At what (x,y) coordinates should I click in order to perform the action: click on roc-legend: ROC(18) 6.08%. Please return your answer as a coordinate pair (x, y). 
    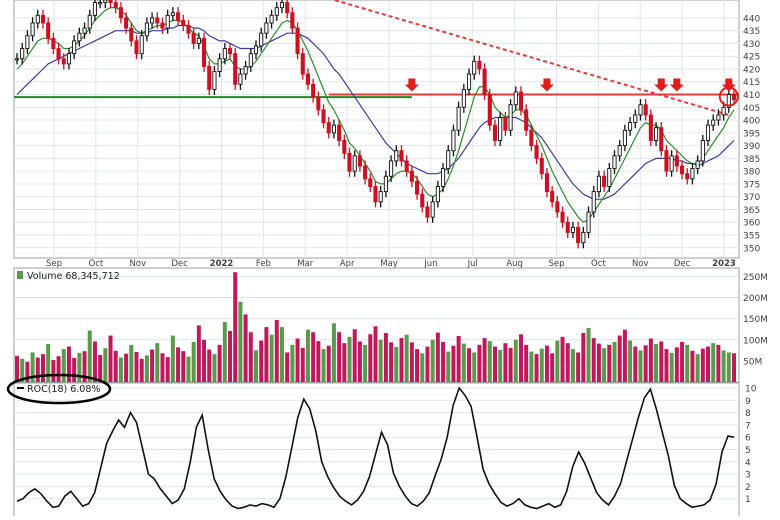
    Looking at the image, I should click on (59, 389).